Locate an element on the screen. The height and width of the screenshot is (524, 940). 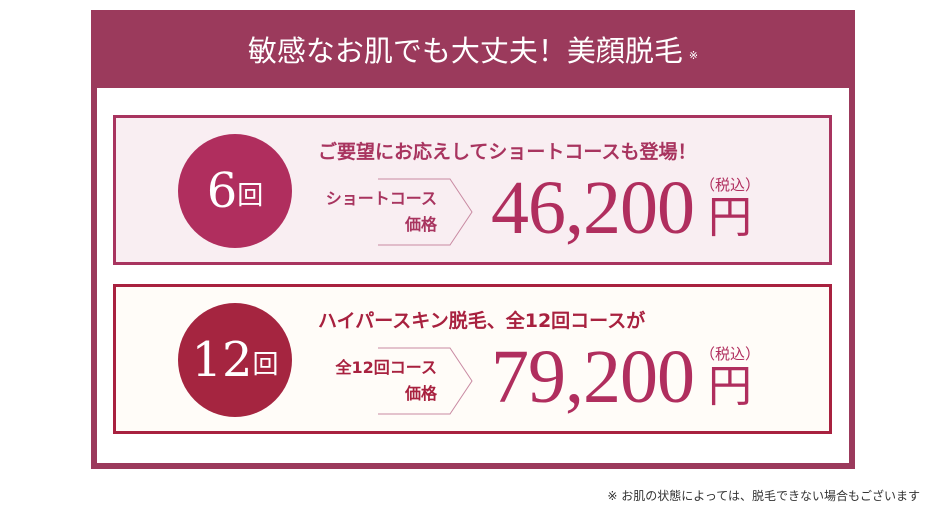
plan-lead: ハイパースキン脱毛、全12回コースが is located at coordinates (482, 321).